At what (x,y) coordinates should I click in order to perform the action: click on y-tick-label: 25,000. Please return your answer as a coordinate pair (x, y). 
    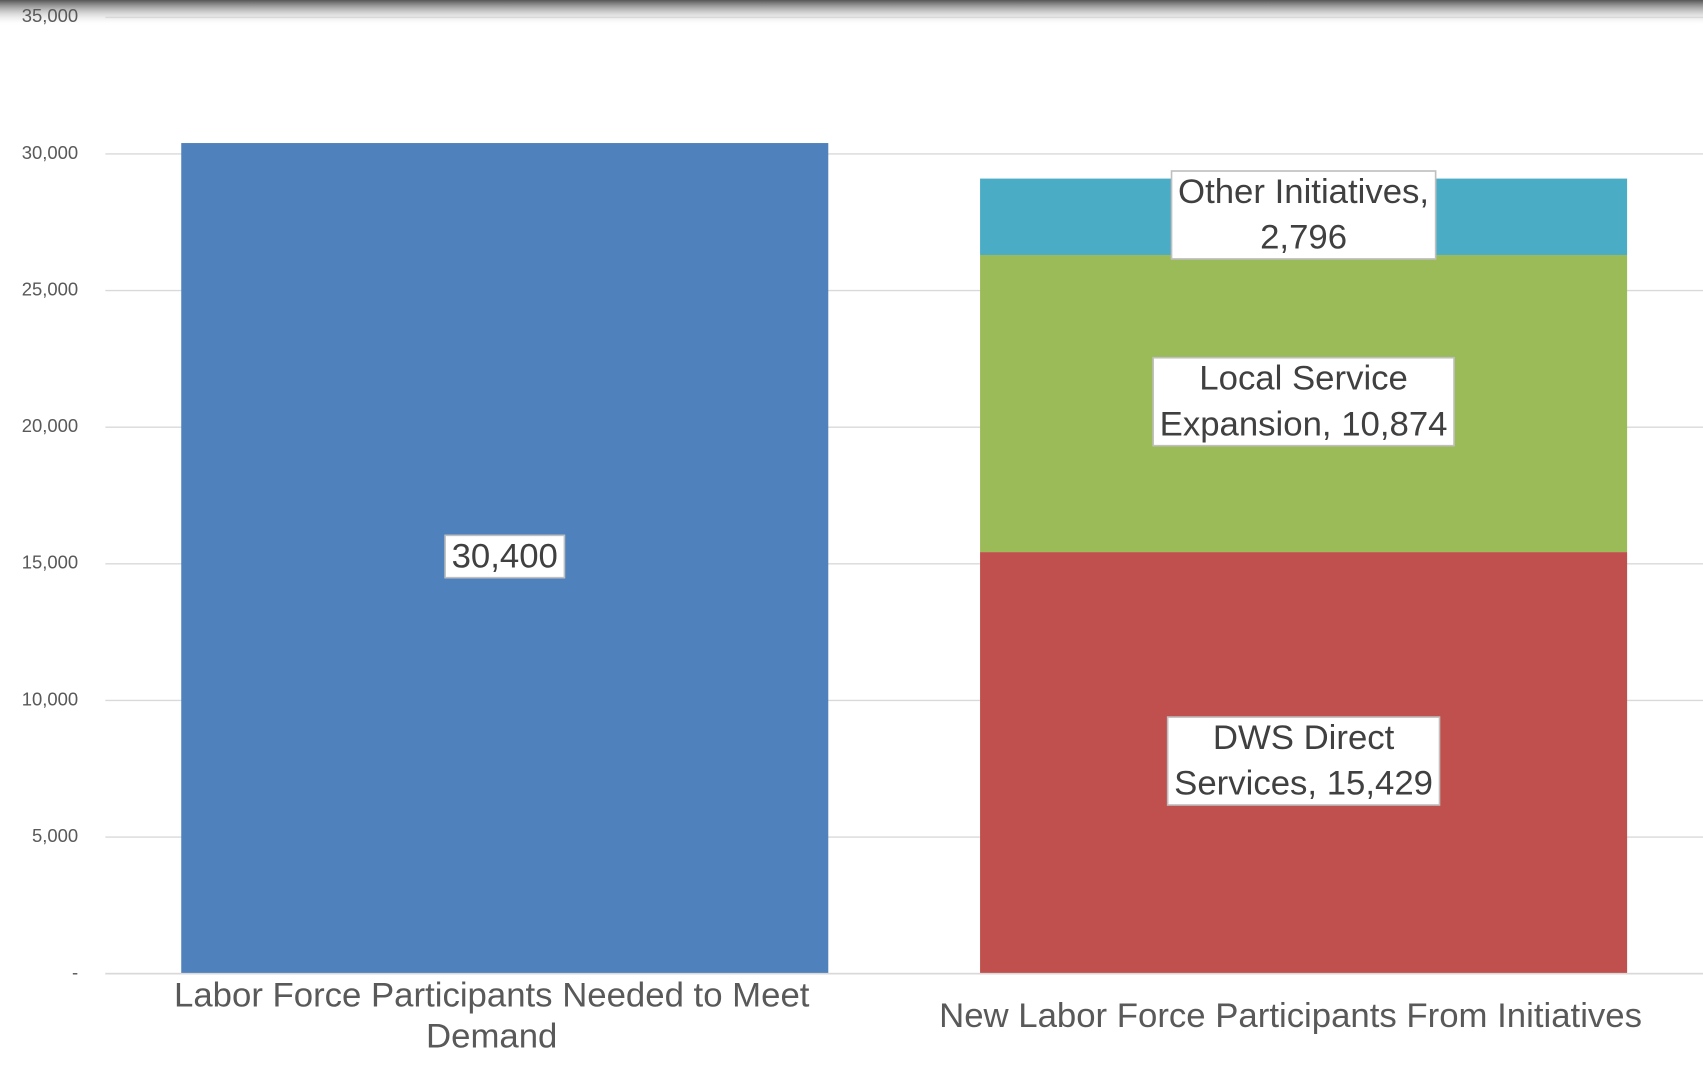
    Looking at the image, I should click on (50, 288).